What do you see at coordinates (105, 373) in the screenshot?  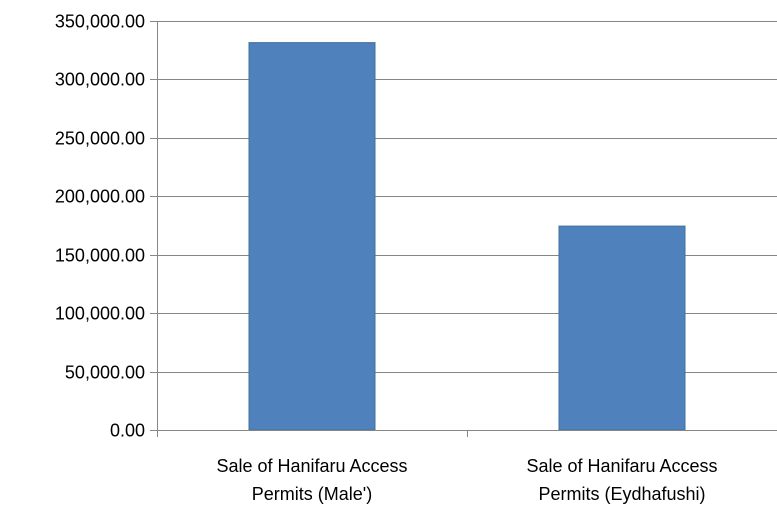 I see `y-tick-label: 50,000.00` at bounding box center [105, 373].